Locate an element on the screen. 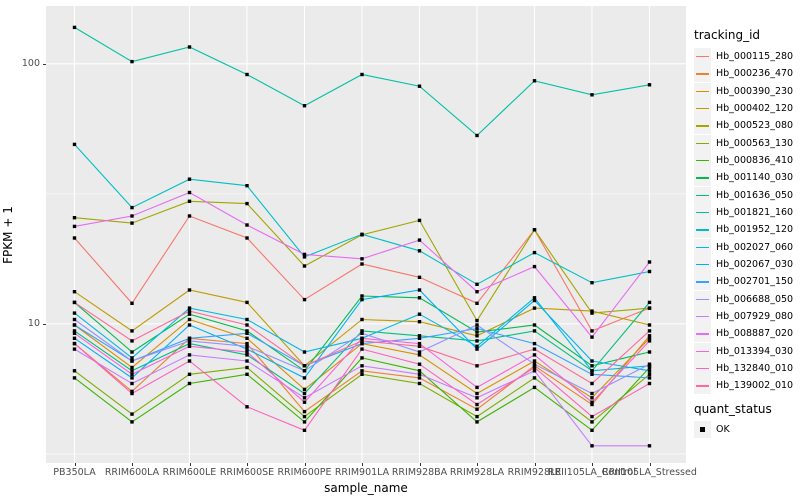 The width and height of the screenshot is (800, 500). legend-item-Hb_000523_080: Hb_000523_080 is located at coordinates (743, 126).